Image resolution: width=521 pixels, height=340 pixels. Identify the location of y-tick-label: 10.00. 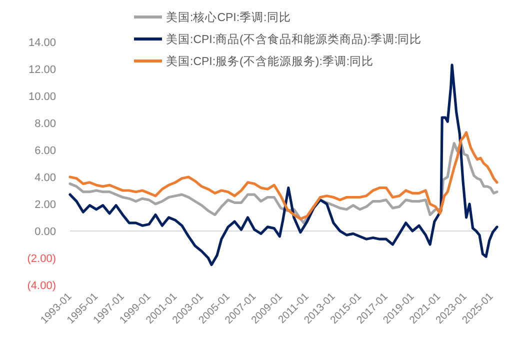
(42, 96).